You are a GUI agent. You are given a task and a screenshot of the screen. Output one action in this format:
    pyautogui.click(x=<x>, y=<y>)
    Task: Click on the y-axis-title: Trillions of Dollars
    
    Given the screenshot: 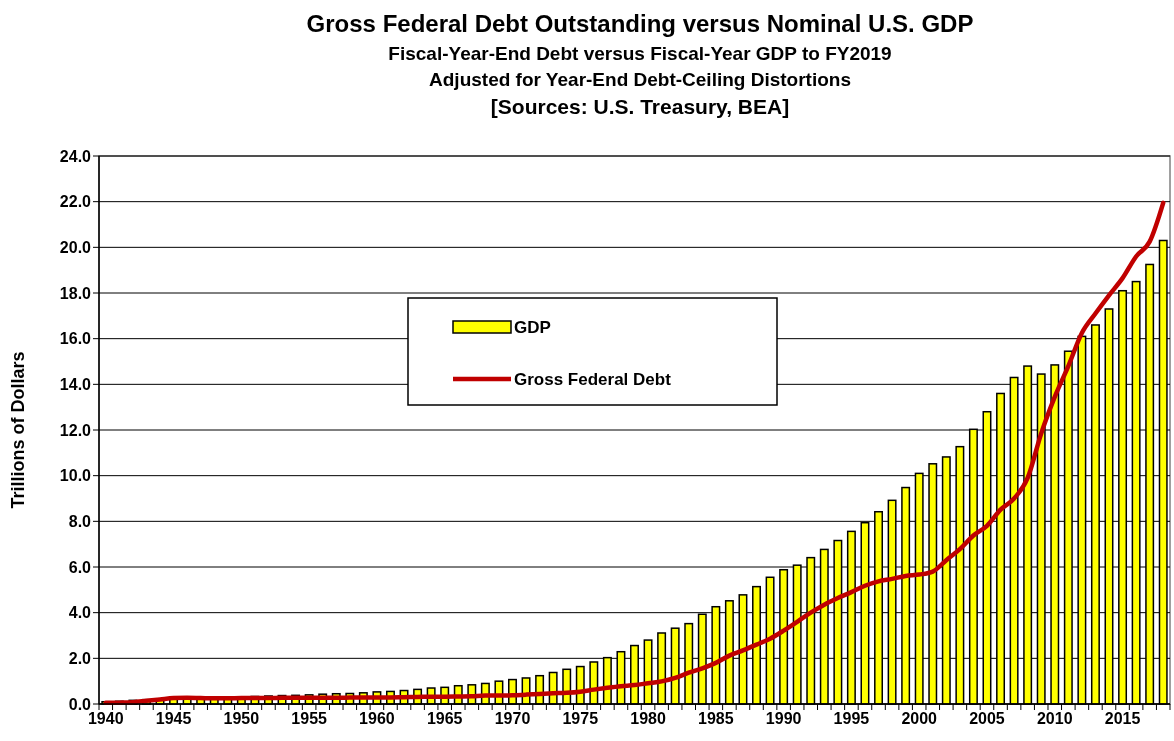 What is the action you would take?
    pyautogui.click(x=18, y=430)
    